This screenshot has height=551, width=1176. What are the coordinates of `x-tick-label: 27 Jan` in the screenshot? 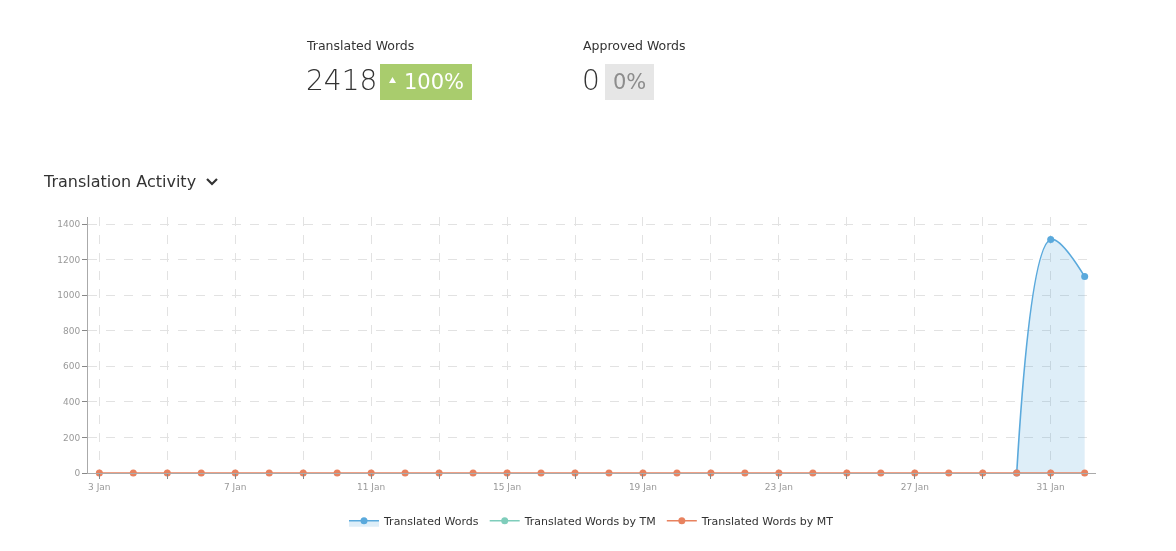 It's located at (914, 486).